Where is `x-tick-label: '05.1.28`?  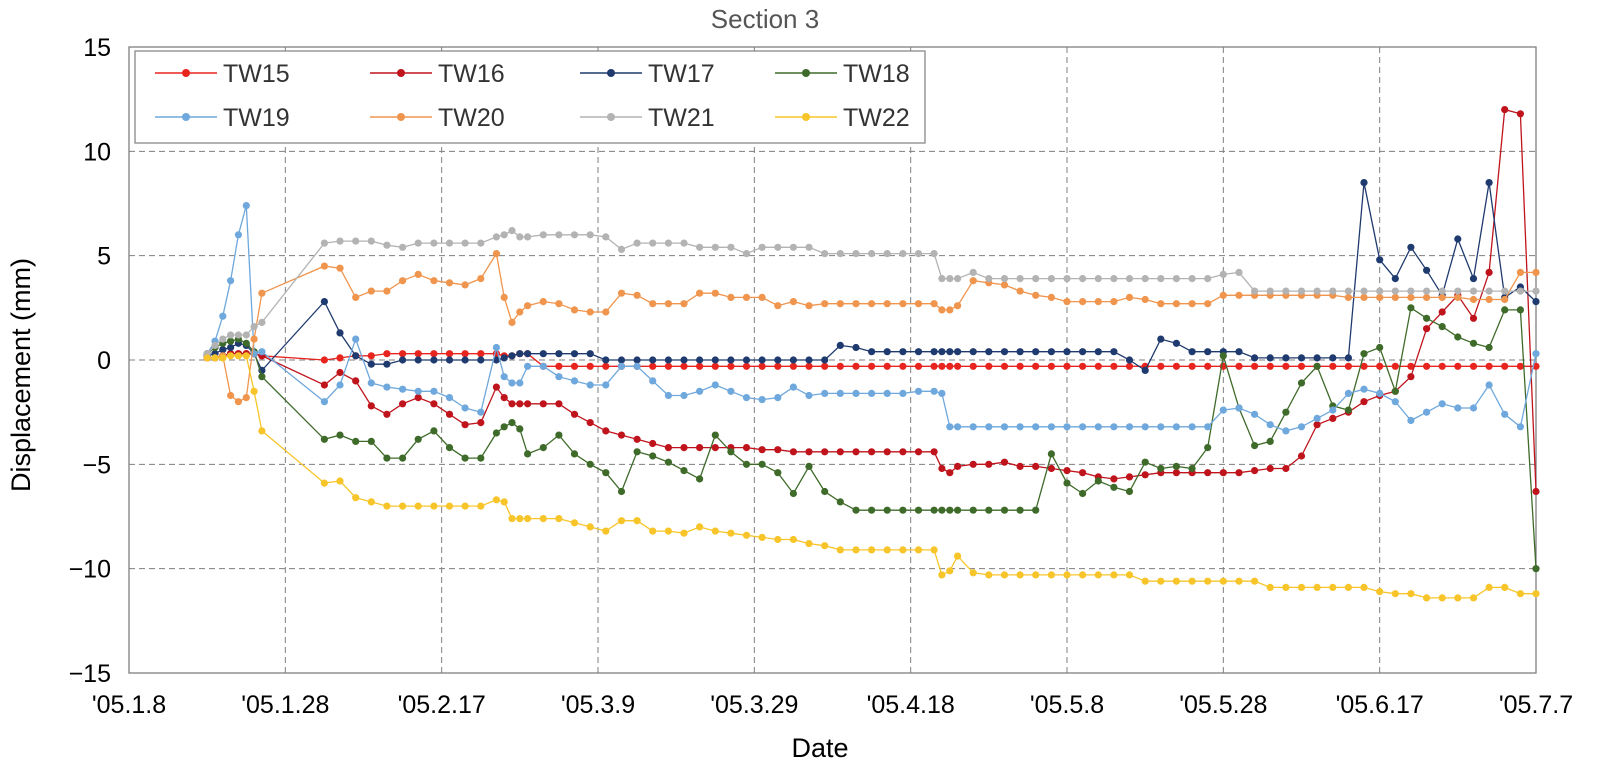 x-tick-label: '05.1.28 is located at coordinates (285, 705).